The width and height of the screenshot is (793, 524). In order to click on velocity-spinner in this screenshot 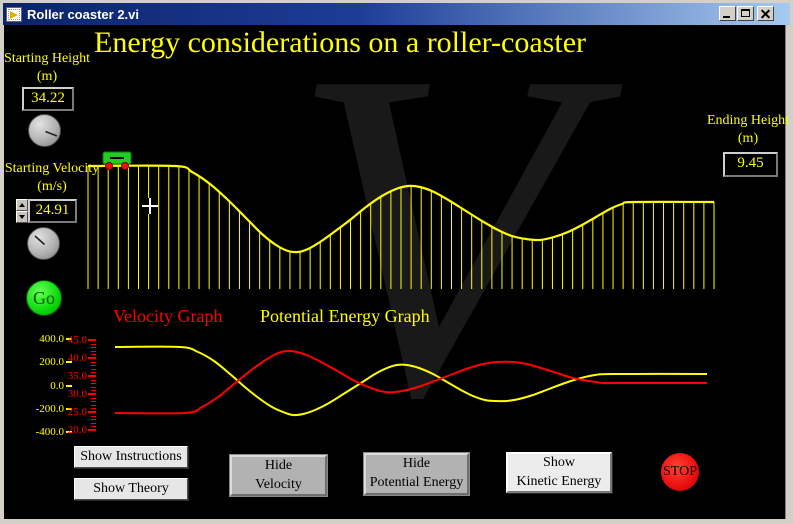, I will do `click(22, 211)`.